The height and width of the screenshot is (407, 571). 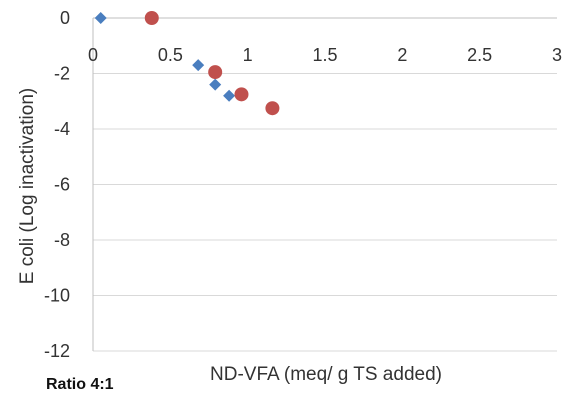 I want to click on x-tick-label: 1, so click(x=248, y=55).